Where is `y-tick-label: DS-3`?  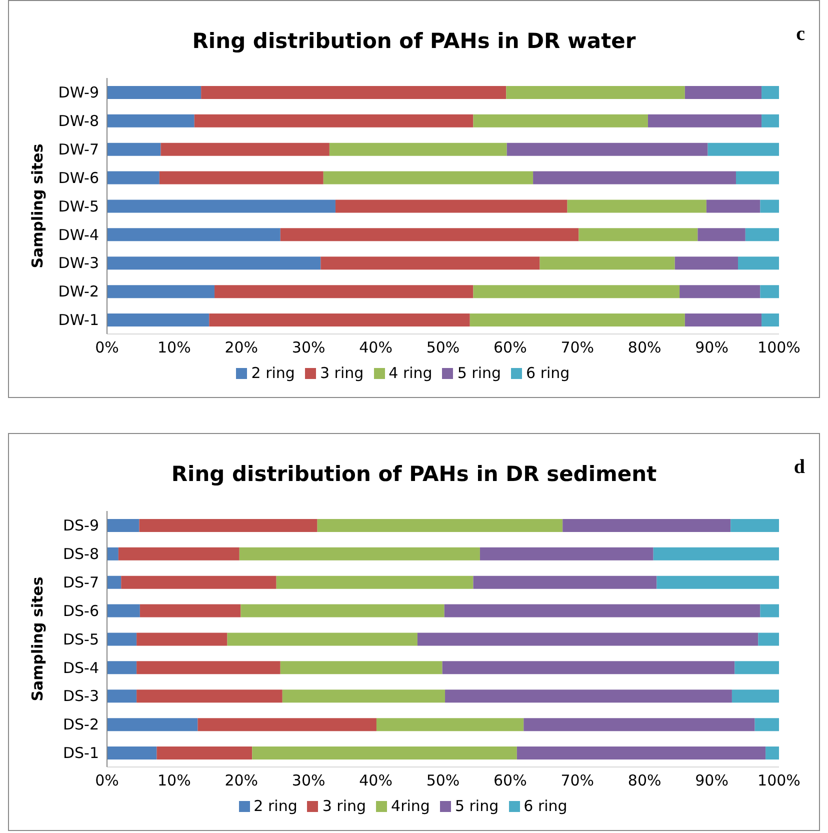 y-tick-label: DS-3 is located at coordinates (80, 696).